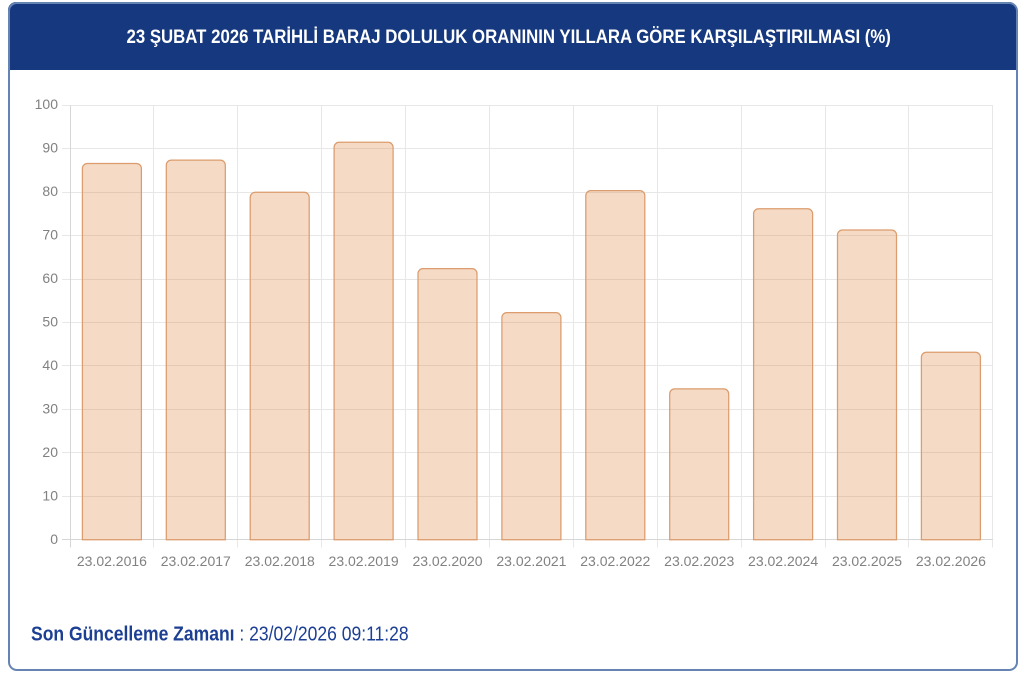  I want to click on svg-text: 23.02.2023, so click(699, 561).